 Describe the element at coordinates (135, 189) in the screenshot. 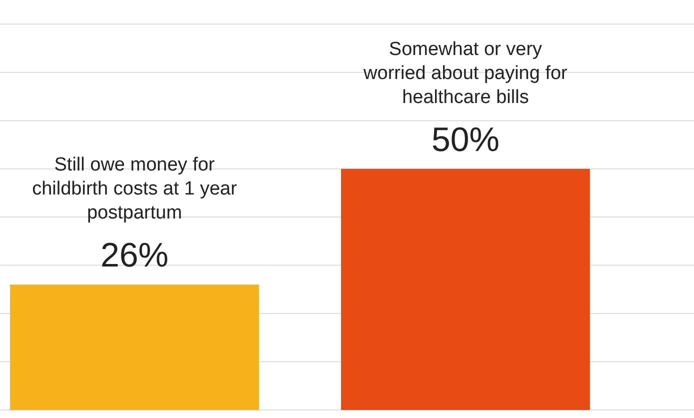

I see `x-tick-label: Still owe money for childbirth costs at 1 year postpartum` at that location.